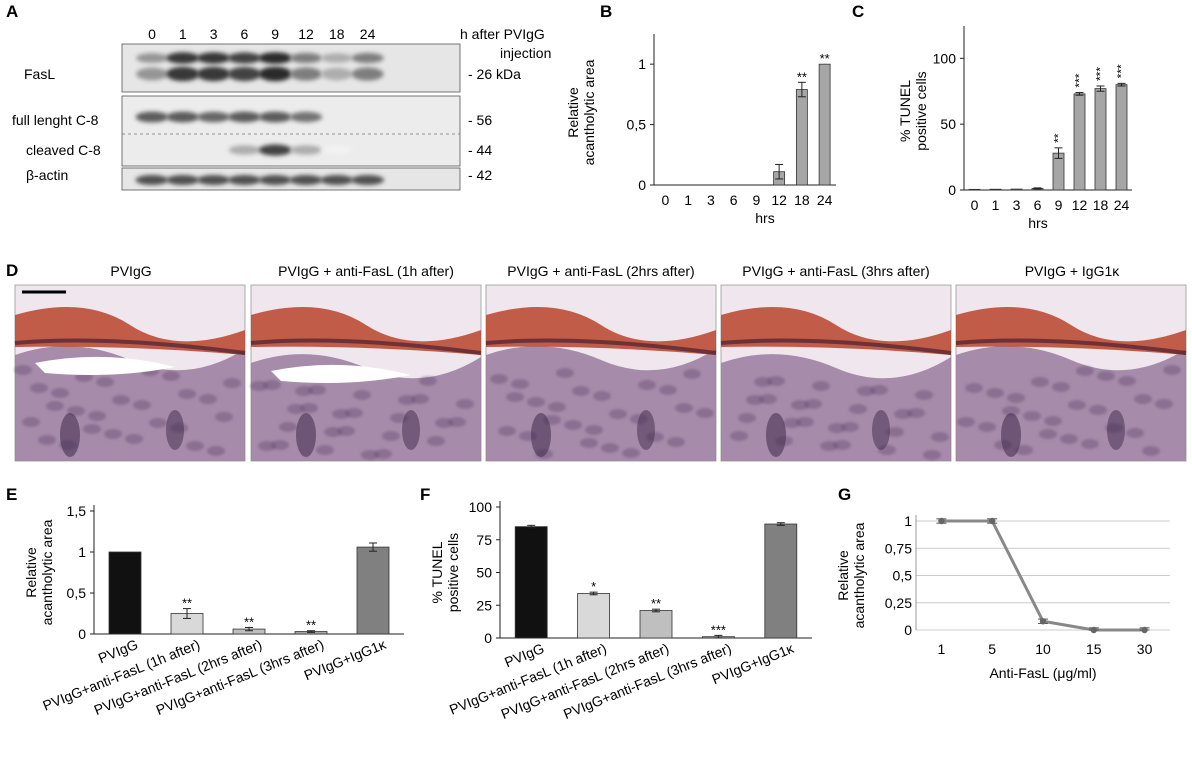 The width and height of the screenshot is (1192, 762). Describe the element at coordinates (541, 435) in the screenshot. I see `histology-follicle` at that location.